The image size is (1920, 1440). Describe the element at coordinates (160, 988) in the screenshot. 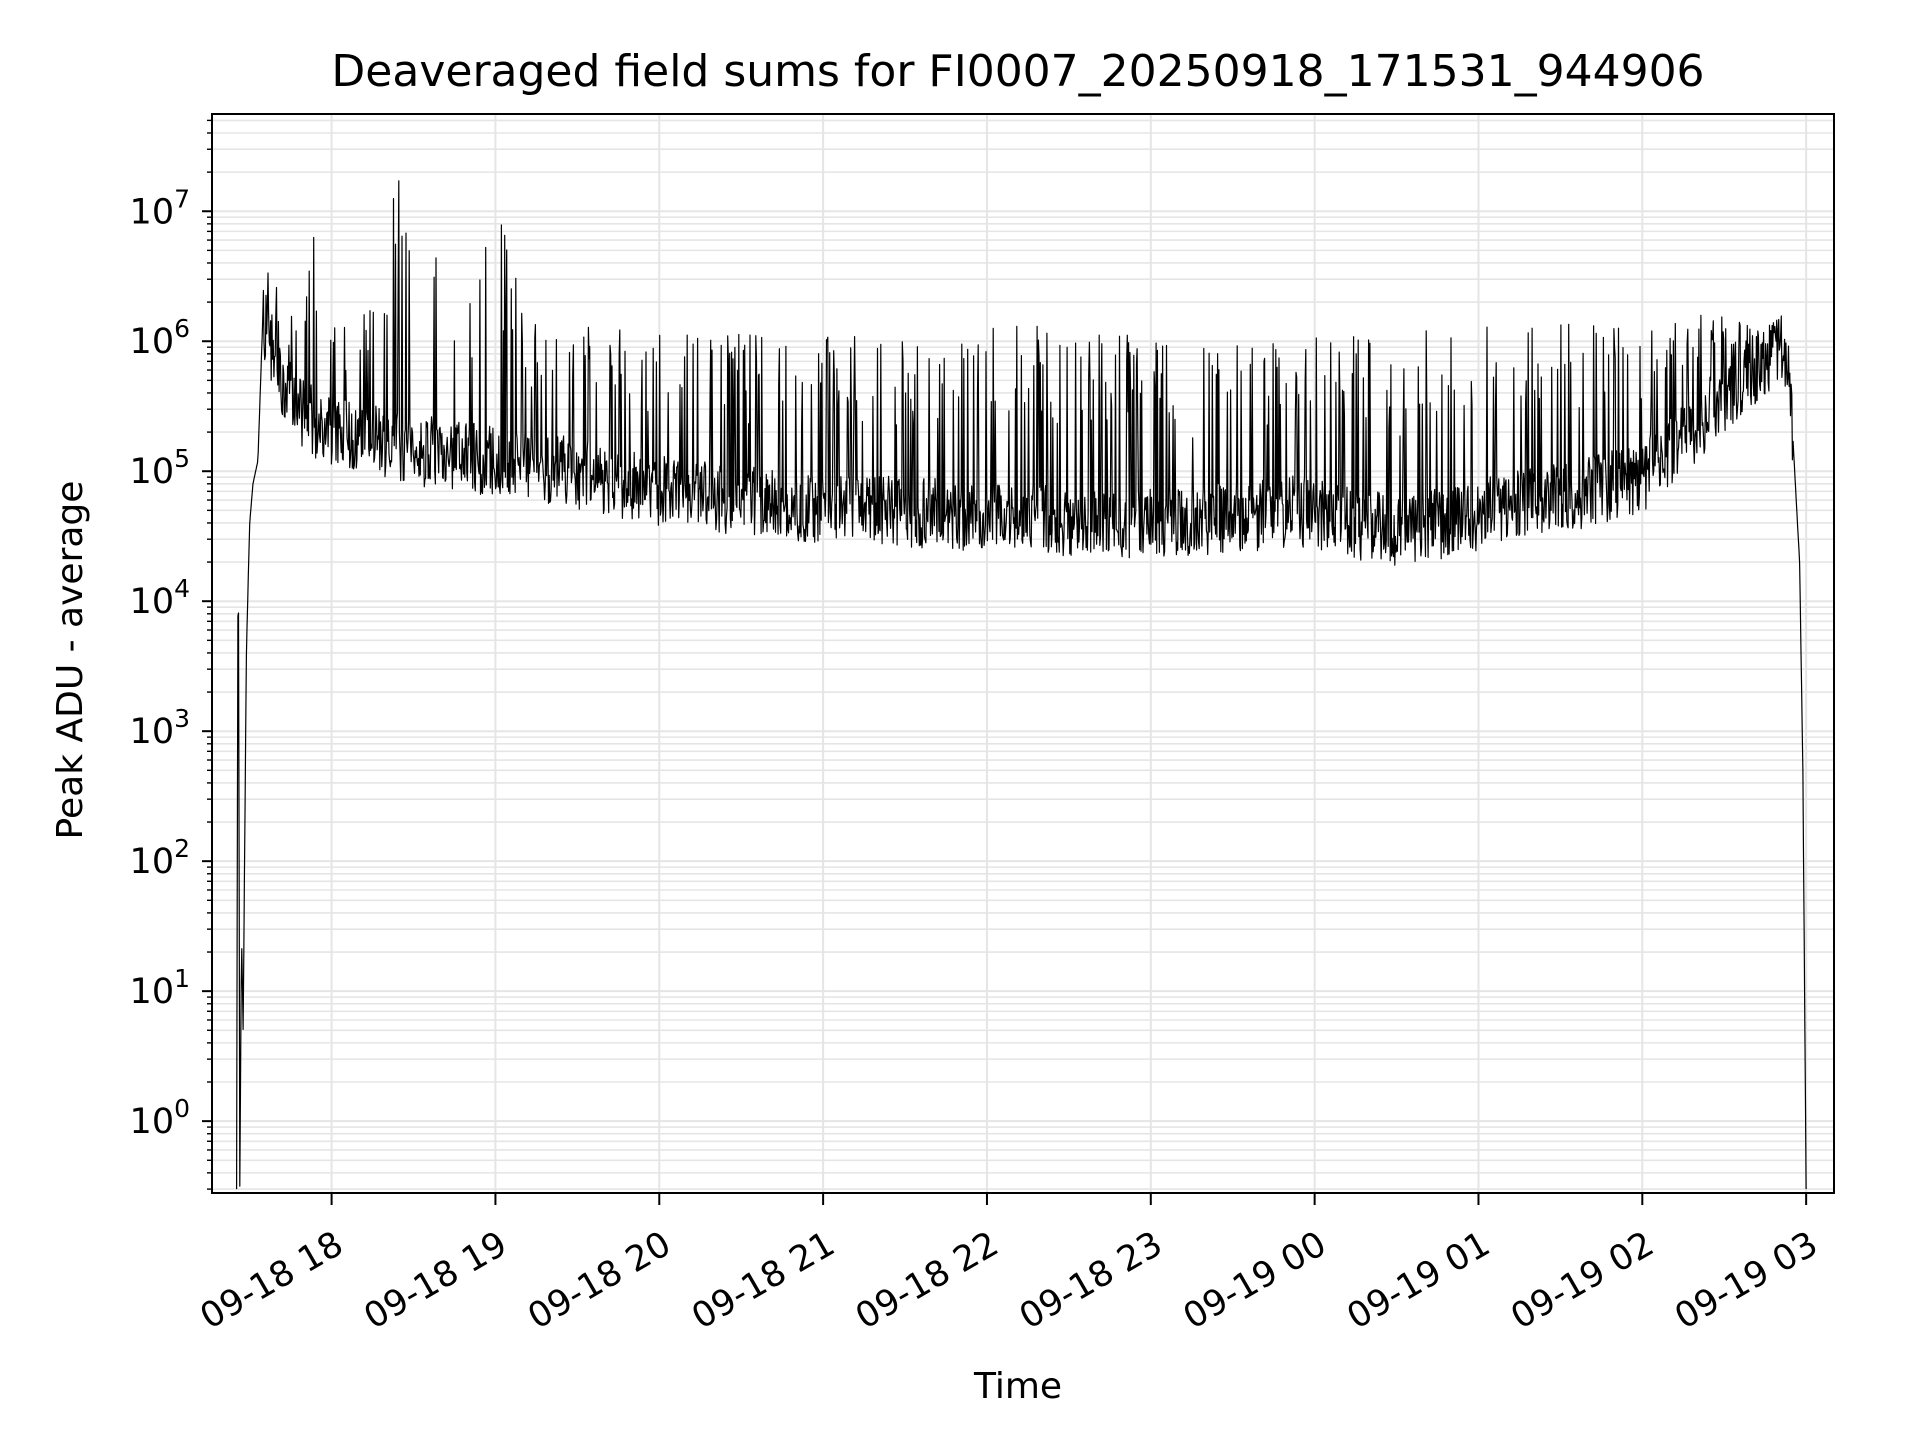

I see `y-tick-label: 10¹` at that location.